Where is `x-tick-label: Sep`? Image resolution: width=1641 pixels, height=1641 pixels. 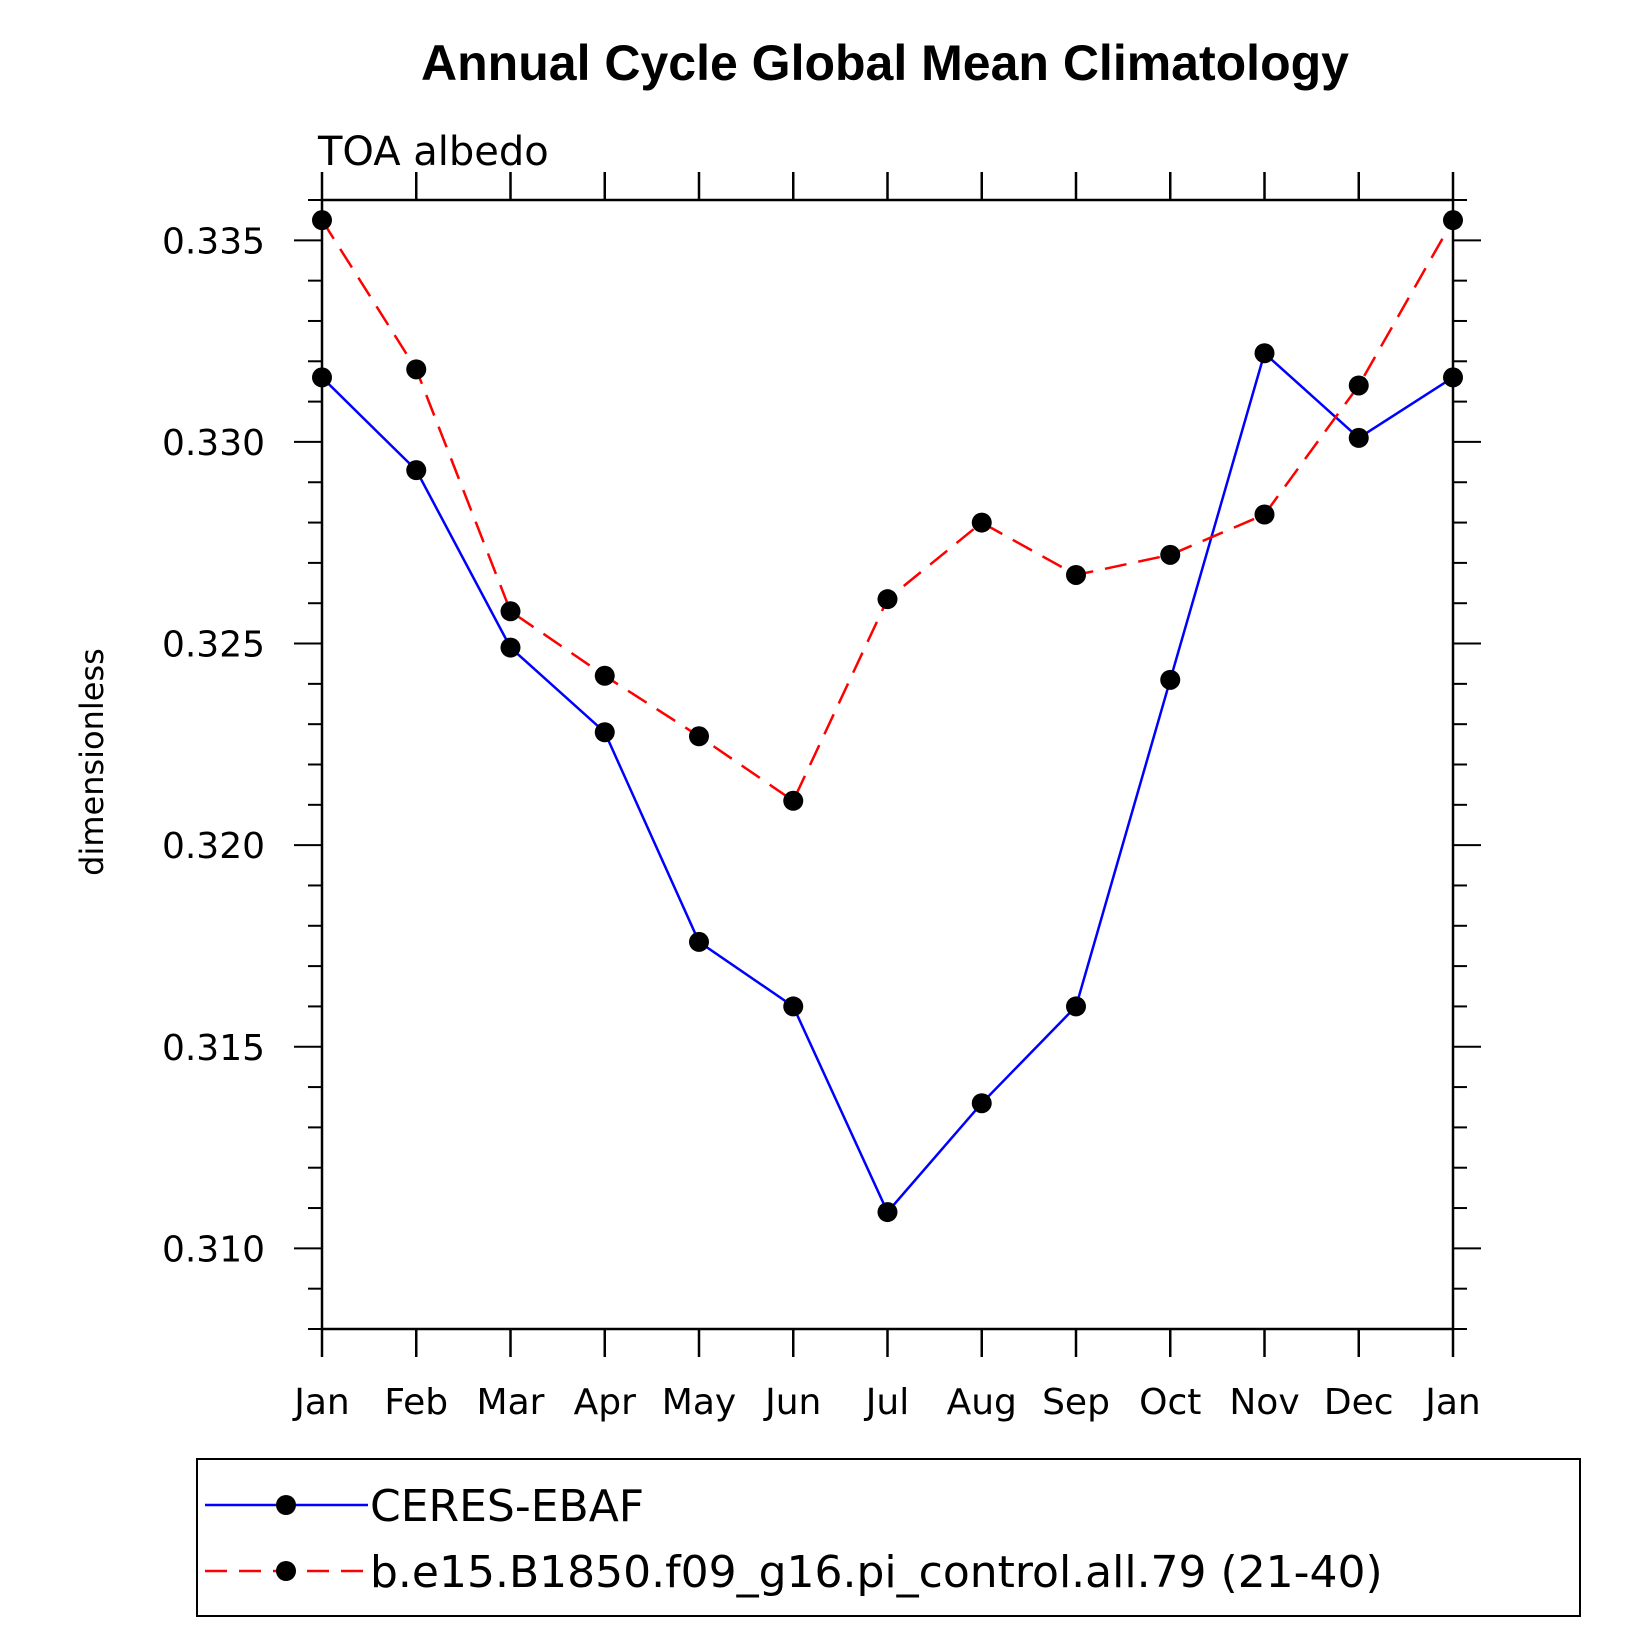
x-tick-label: Sep is located at coordinates (1076, 1402).